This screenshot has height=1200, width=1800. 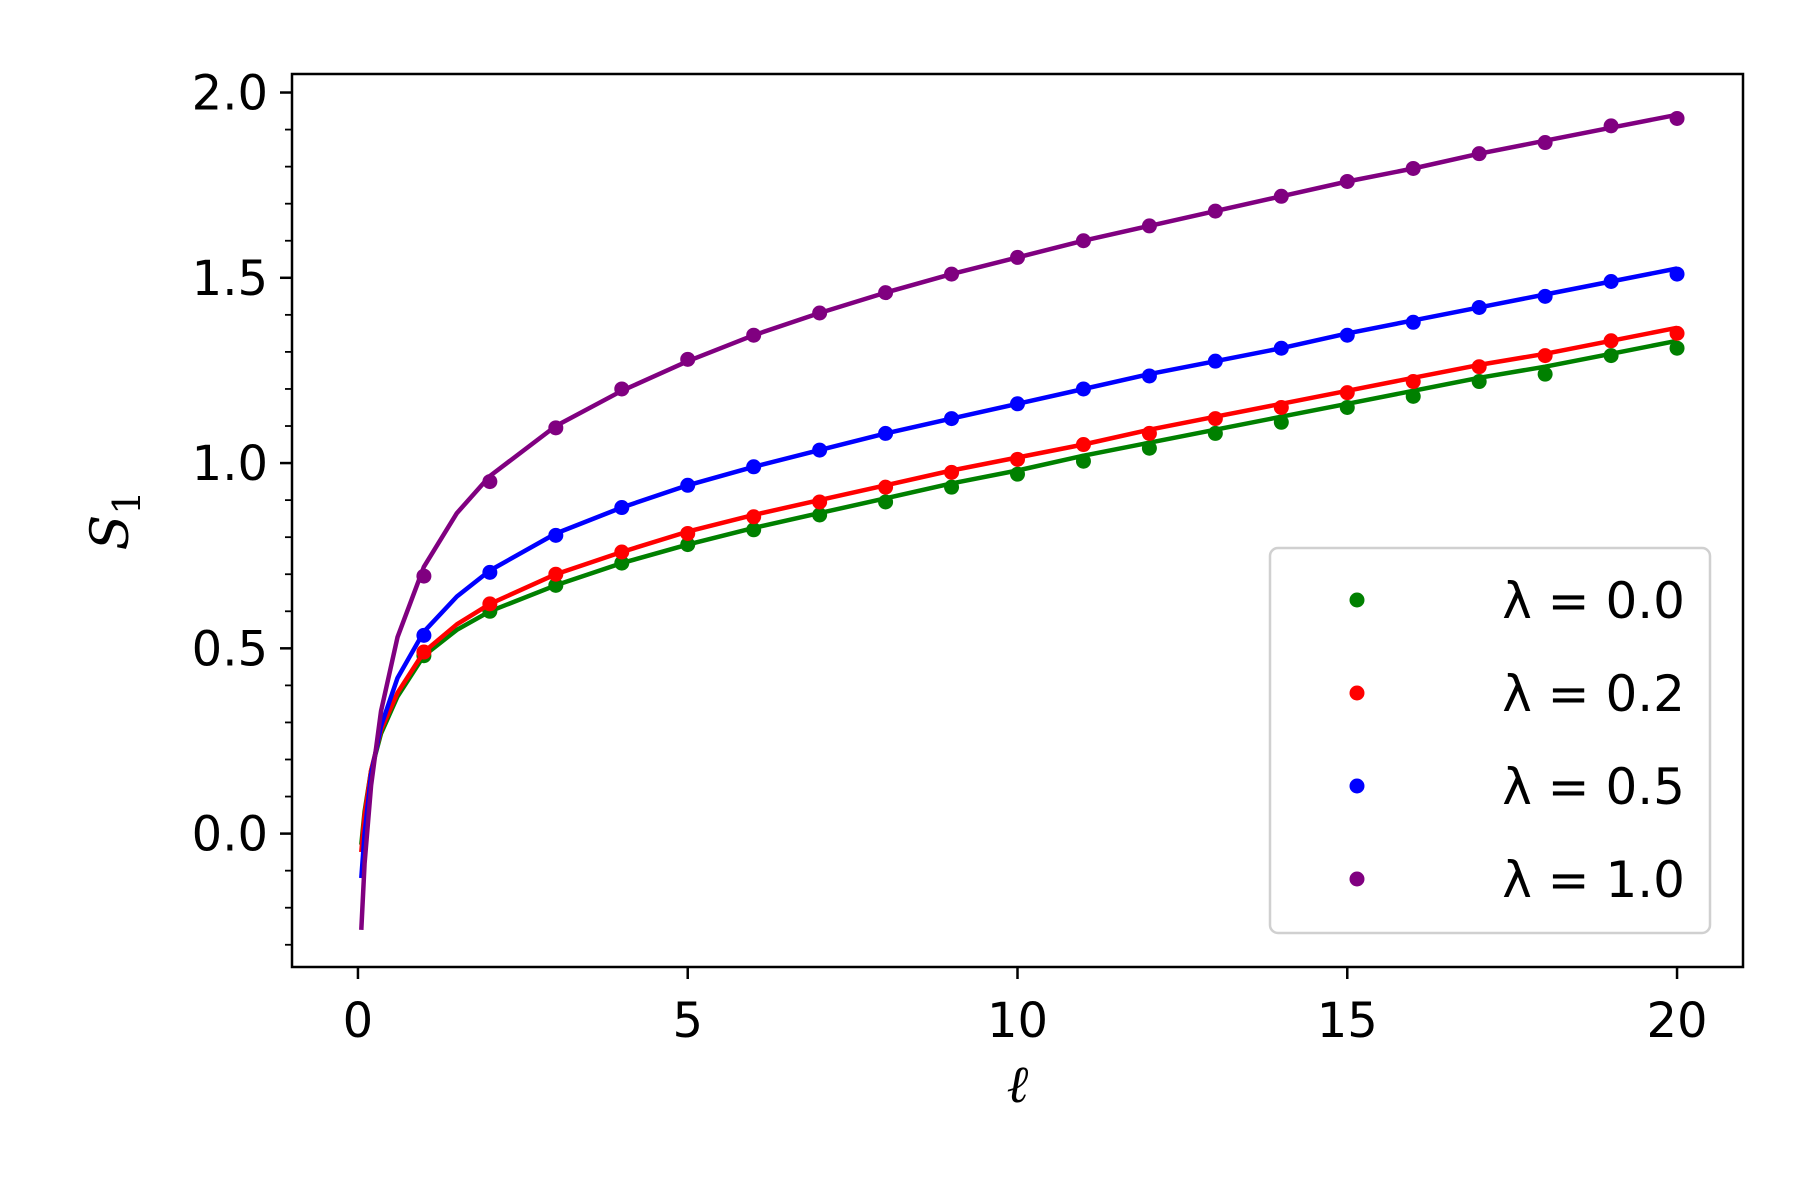 I want to click on x-tick-label: 20, so click(x=1677, y=1021).